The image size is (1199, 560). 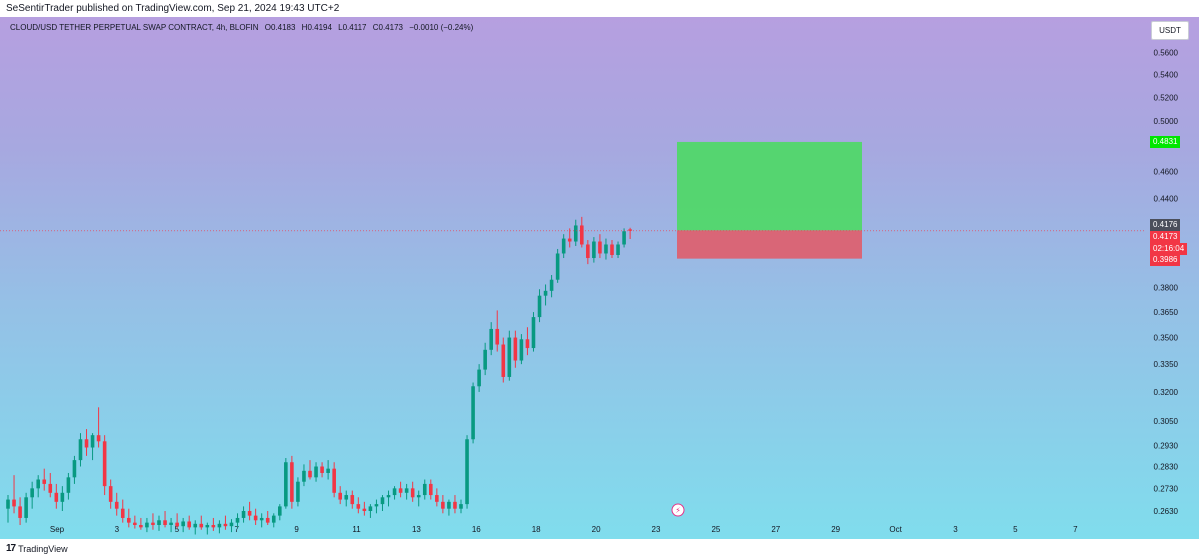 What do you see at coordinates (316, 27) in the screenshot?
I see `legend-high: H0.4194` at bounding box center [316, 27].